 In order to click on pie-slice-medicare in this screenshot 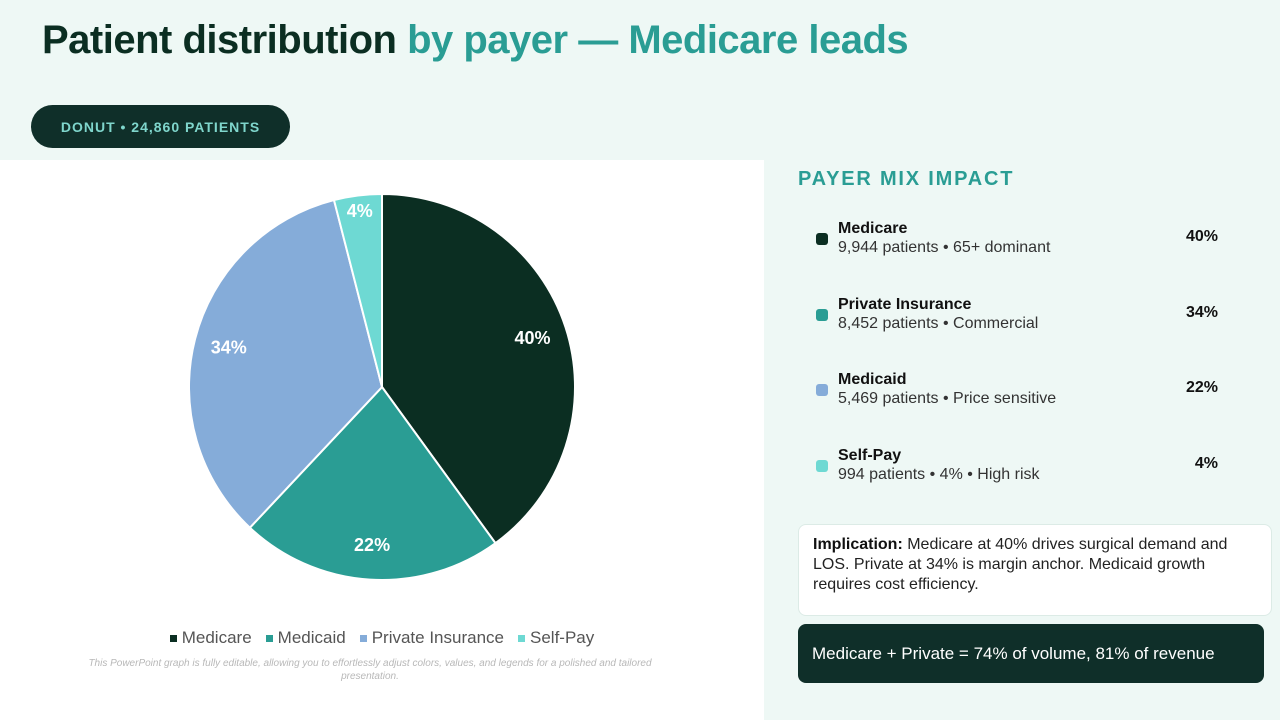, I will do `click(478, 368)`.